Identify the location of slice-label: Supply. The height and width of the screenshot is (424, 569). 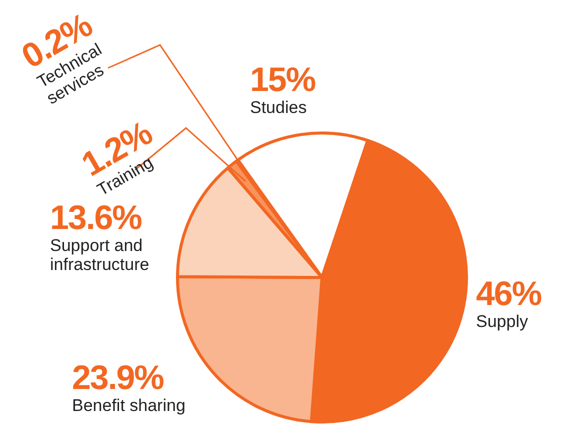
(502, 321).